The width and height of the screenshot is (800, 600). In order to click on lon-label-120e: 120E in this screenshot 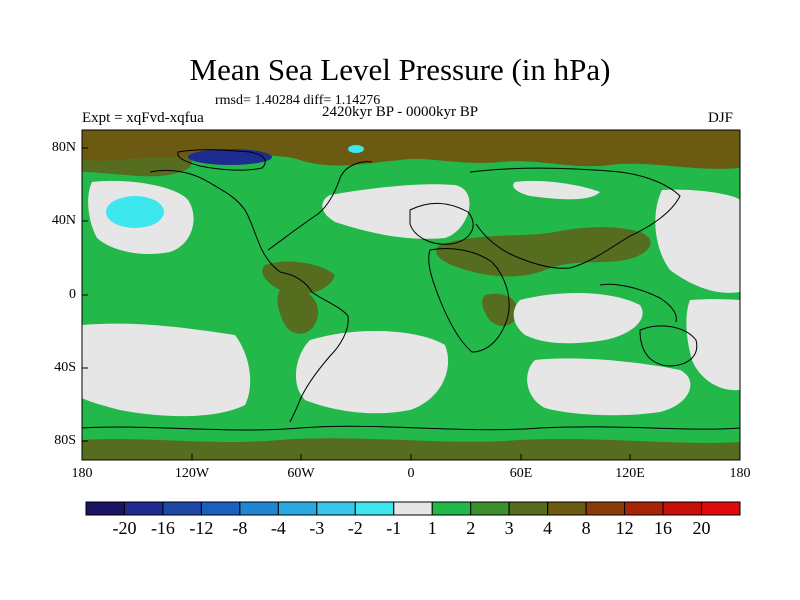, I will do `click(630, 473)`.